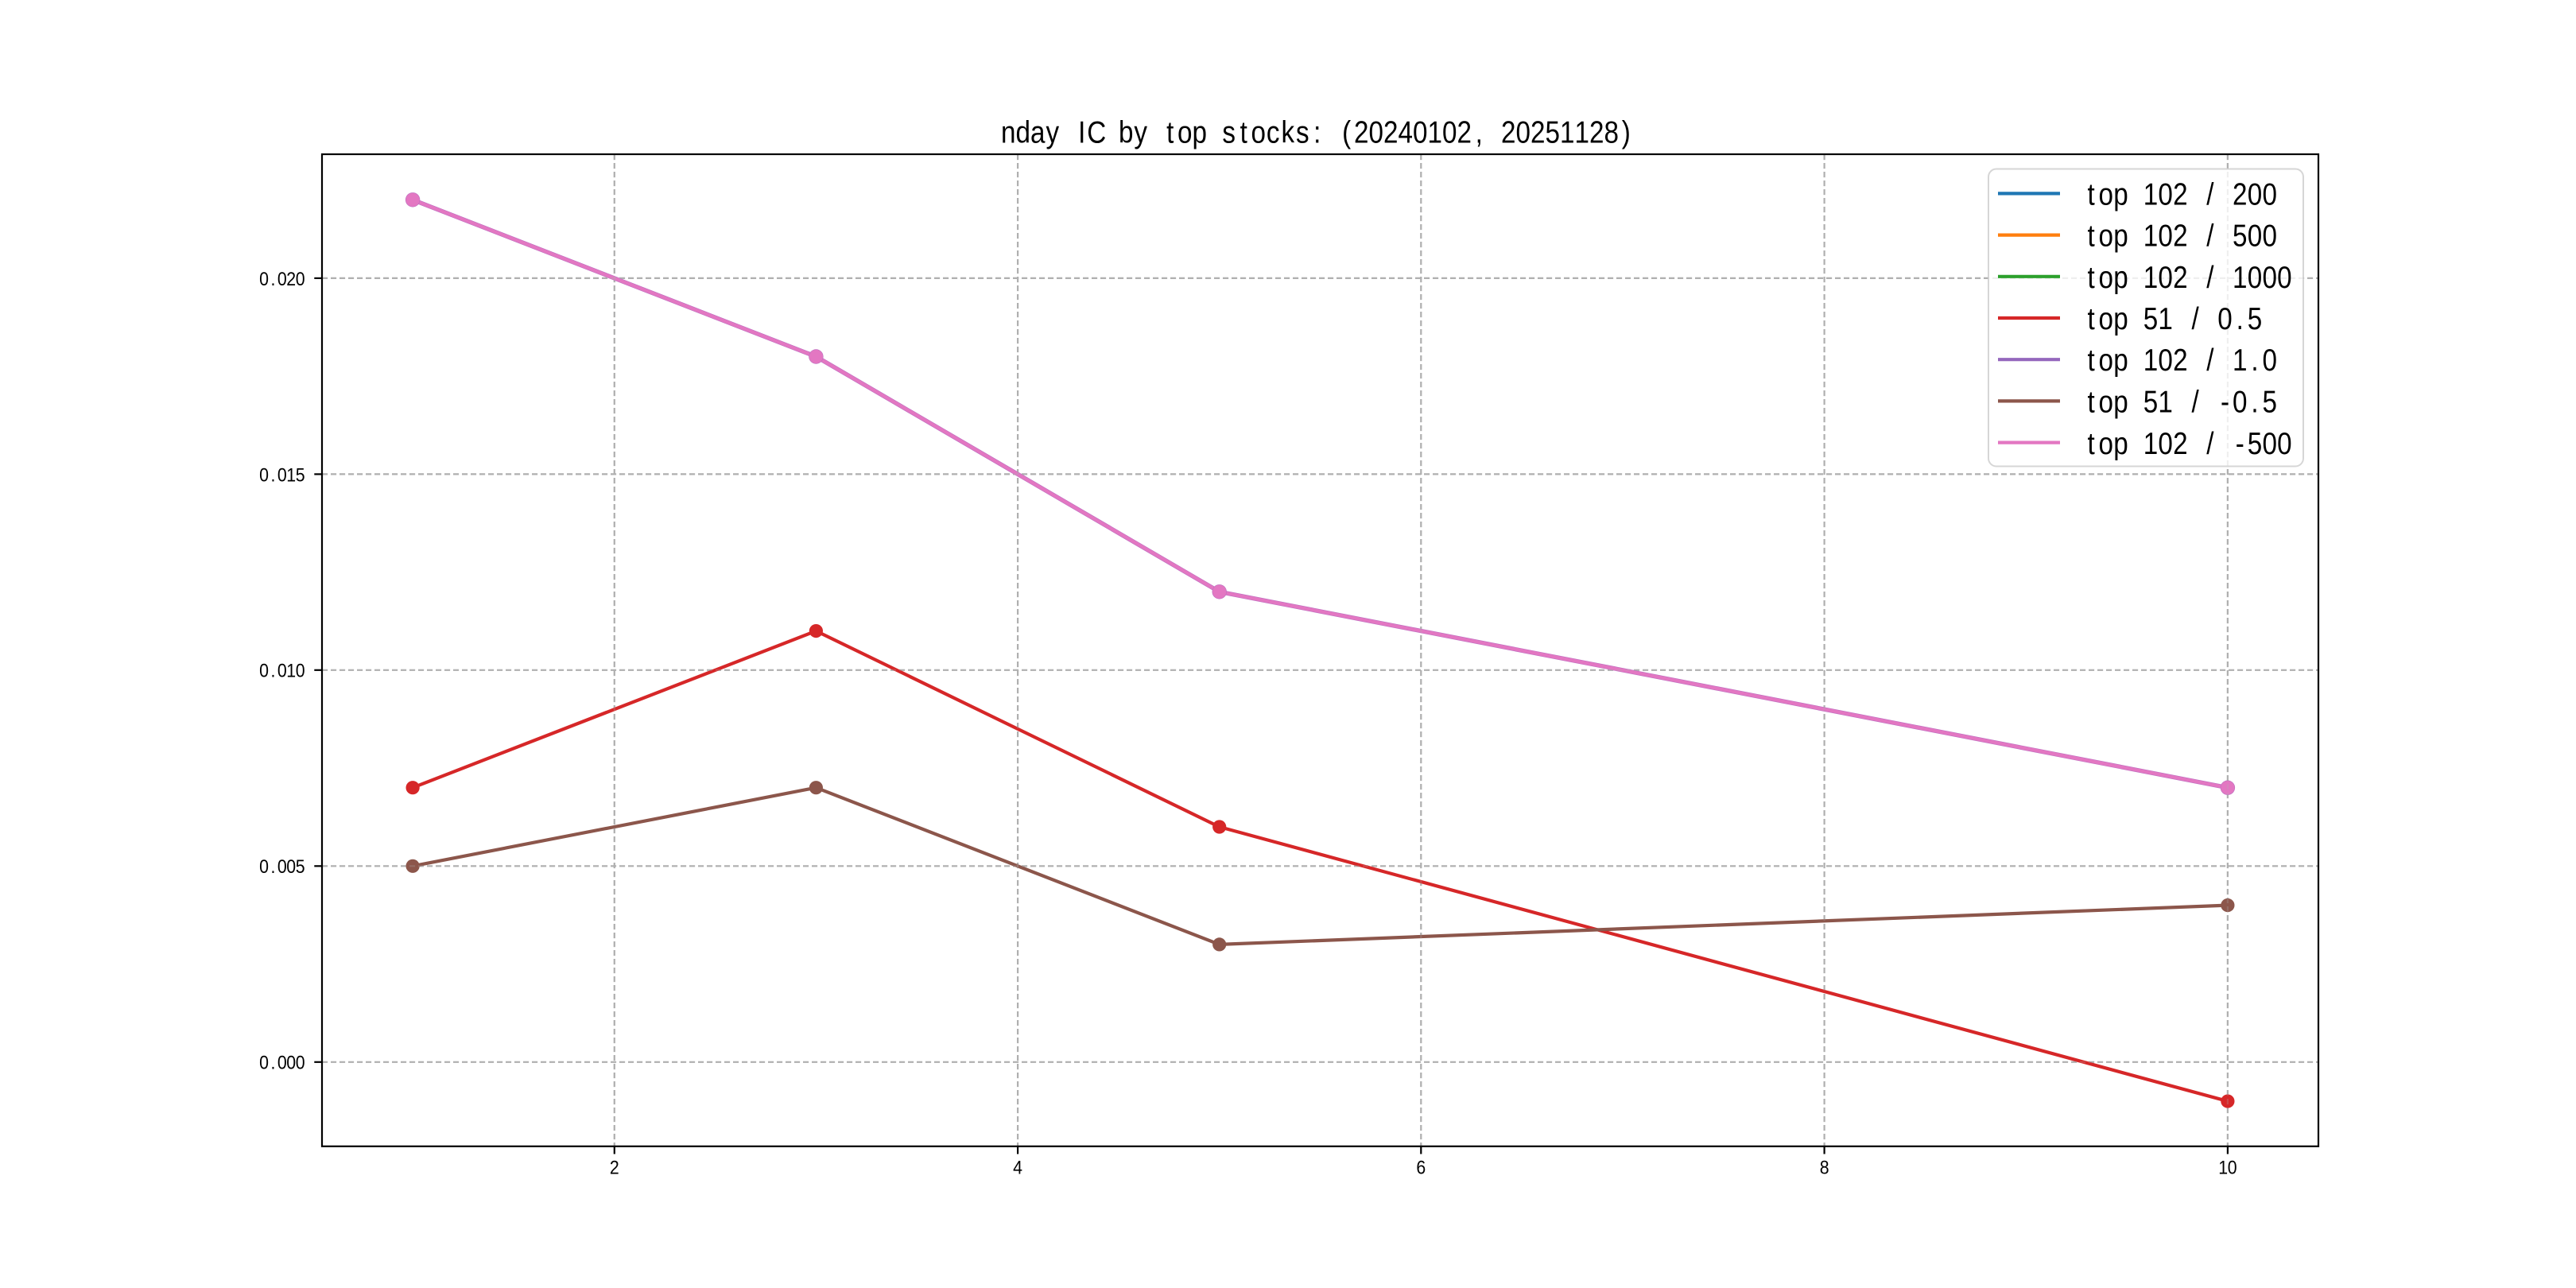 The image size is (2576, 1288). What do you see at coordinates (282, 475) in the screenshot?
I see `svg-text: 0.015` at bounding box center [282, 475].